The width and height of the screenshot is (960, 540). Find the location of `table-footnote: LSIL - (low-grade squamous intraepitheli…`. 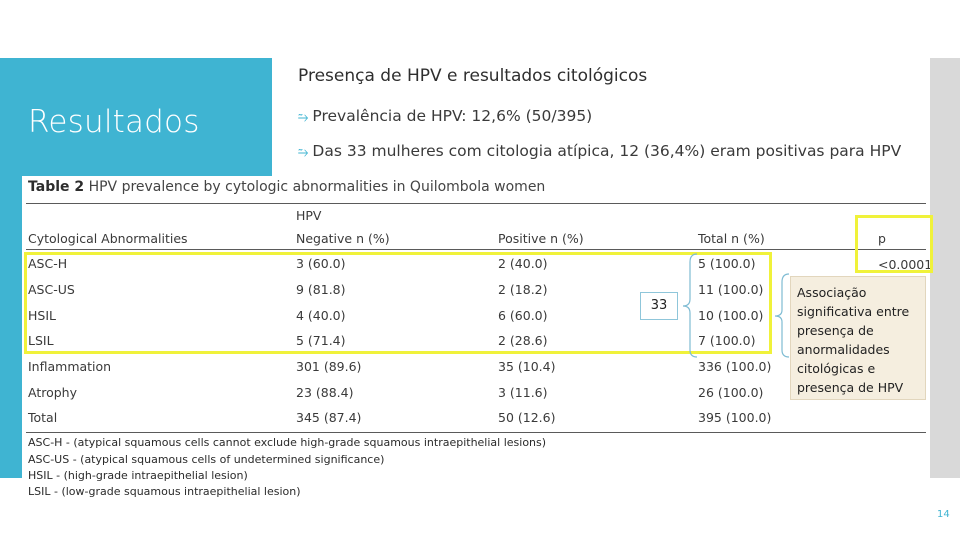

table-footnote: LSIL - (low-grade squamous intraepitheli… is located at coordinates (164, 491).